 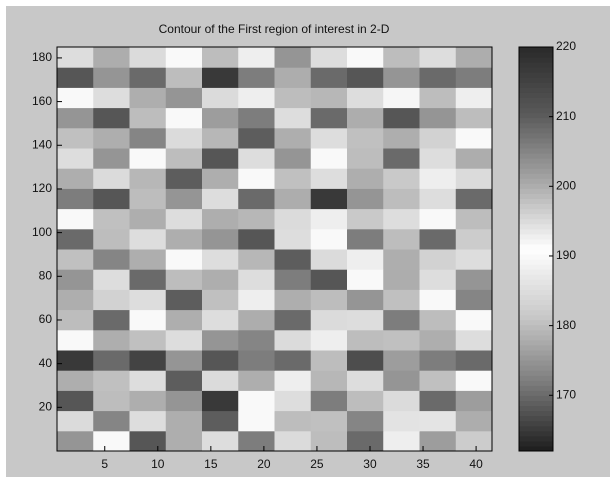 What do you see at coordinates (42, 232) in the screenshot?
I see `y-tick-label: 100` at bounding box center [42, 232].